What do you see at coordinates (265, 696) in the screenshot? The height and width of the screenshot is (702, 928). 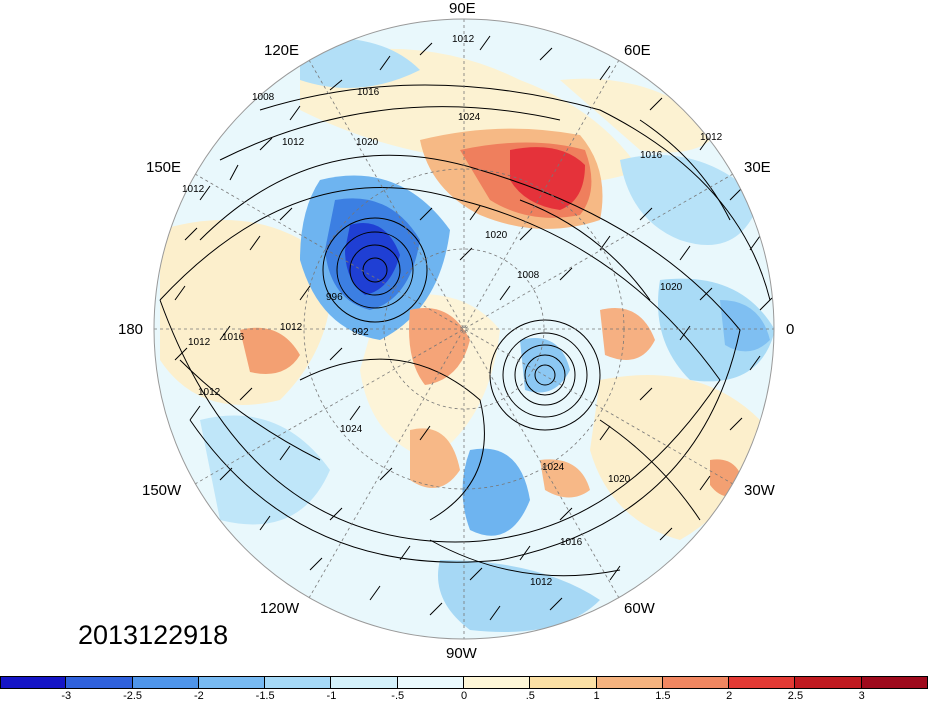 I see `colorbar-tick-label: -1.5` at bounding box center [265, 696].